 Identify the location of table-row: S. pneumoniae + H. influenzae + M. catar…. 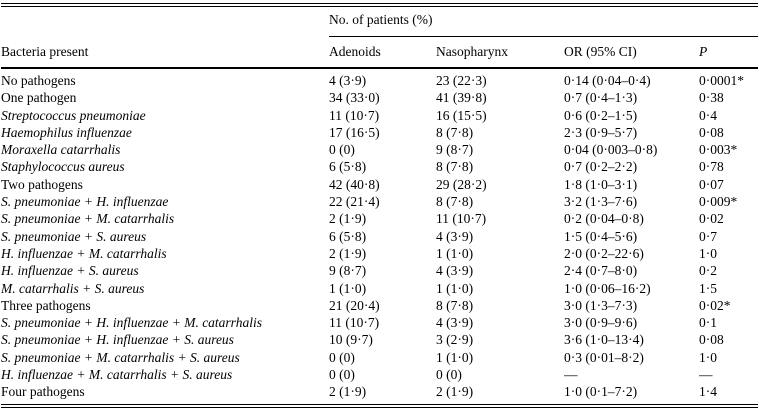
(379, 322).